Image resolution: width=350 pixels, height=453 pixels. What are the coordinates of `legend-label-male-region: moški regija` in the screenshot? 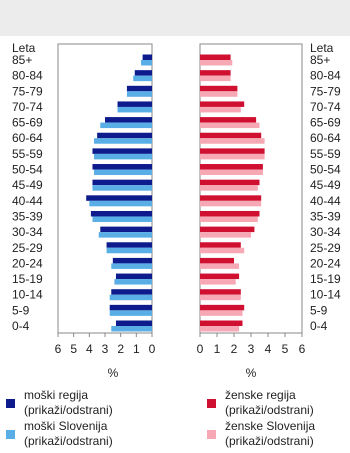 It's located at (56, 395).